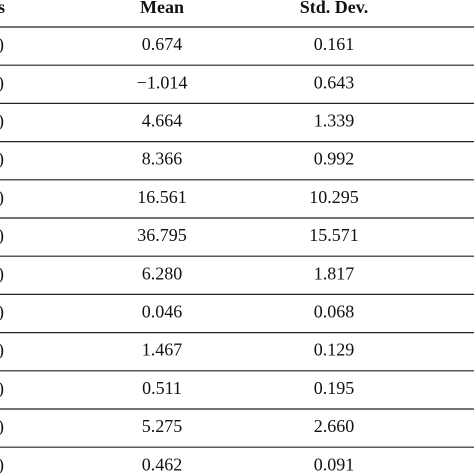 The image size is (474, 474). I want to click on cell: 1.339, so click(334, 121).